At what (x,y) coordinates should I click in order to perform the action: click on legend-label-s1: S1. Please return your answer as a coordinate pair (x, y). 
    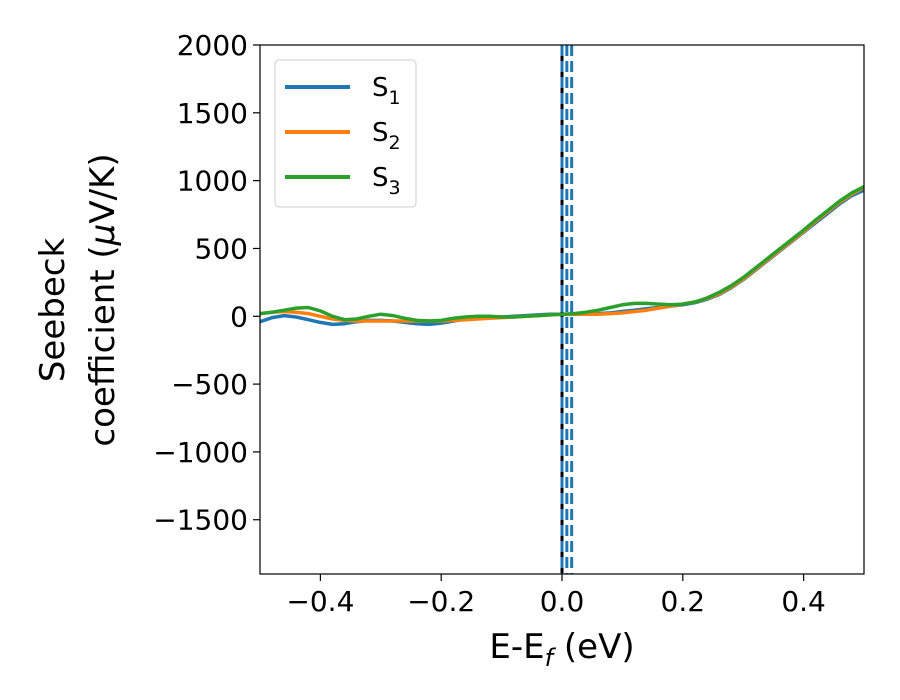
    Looking at the image, I should click on (386, 91).